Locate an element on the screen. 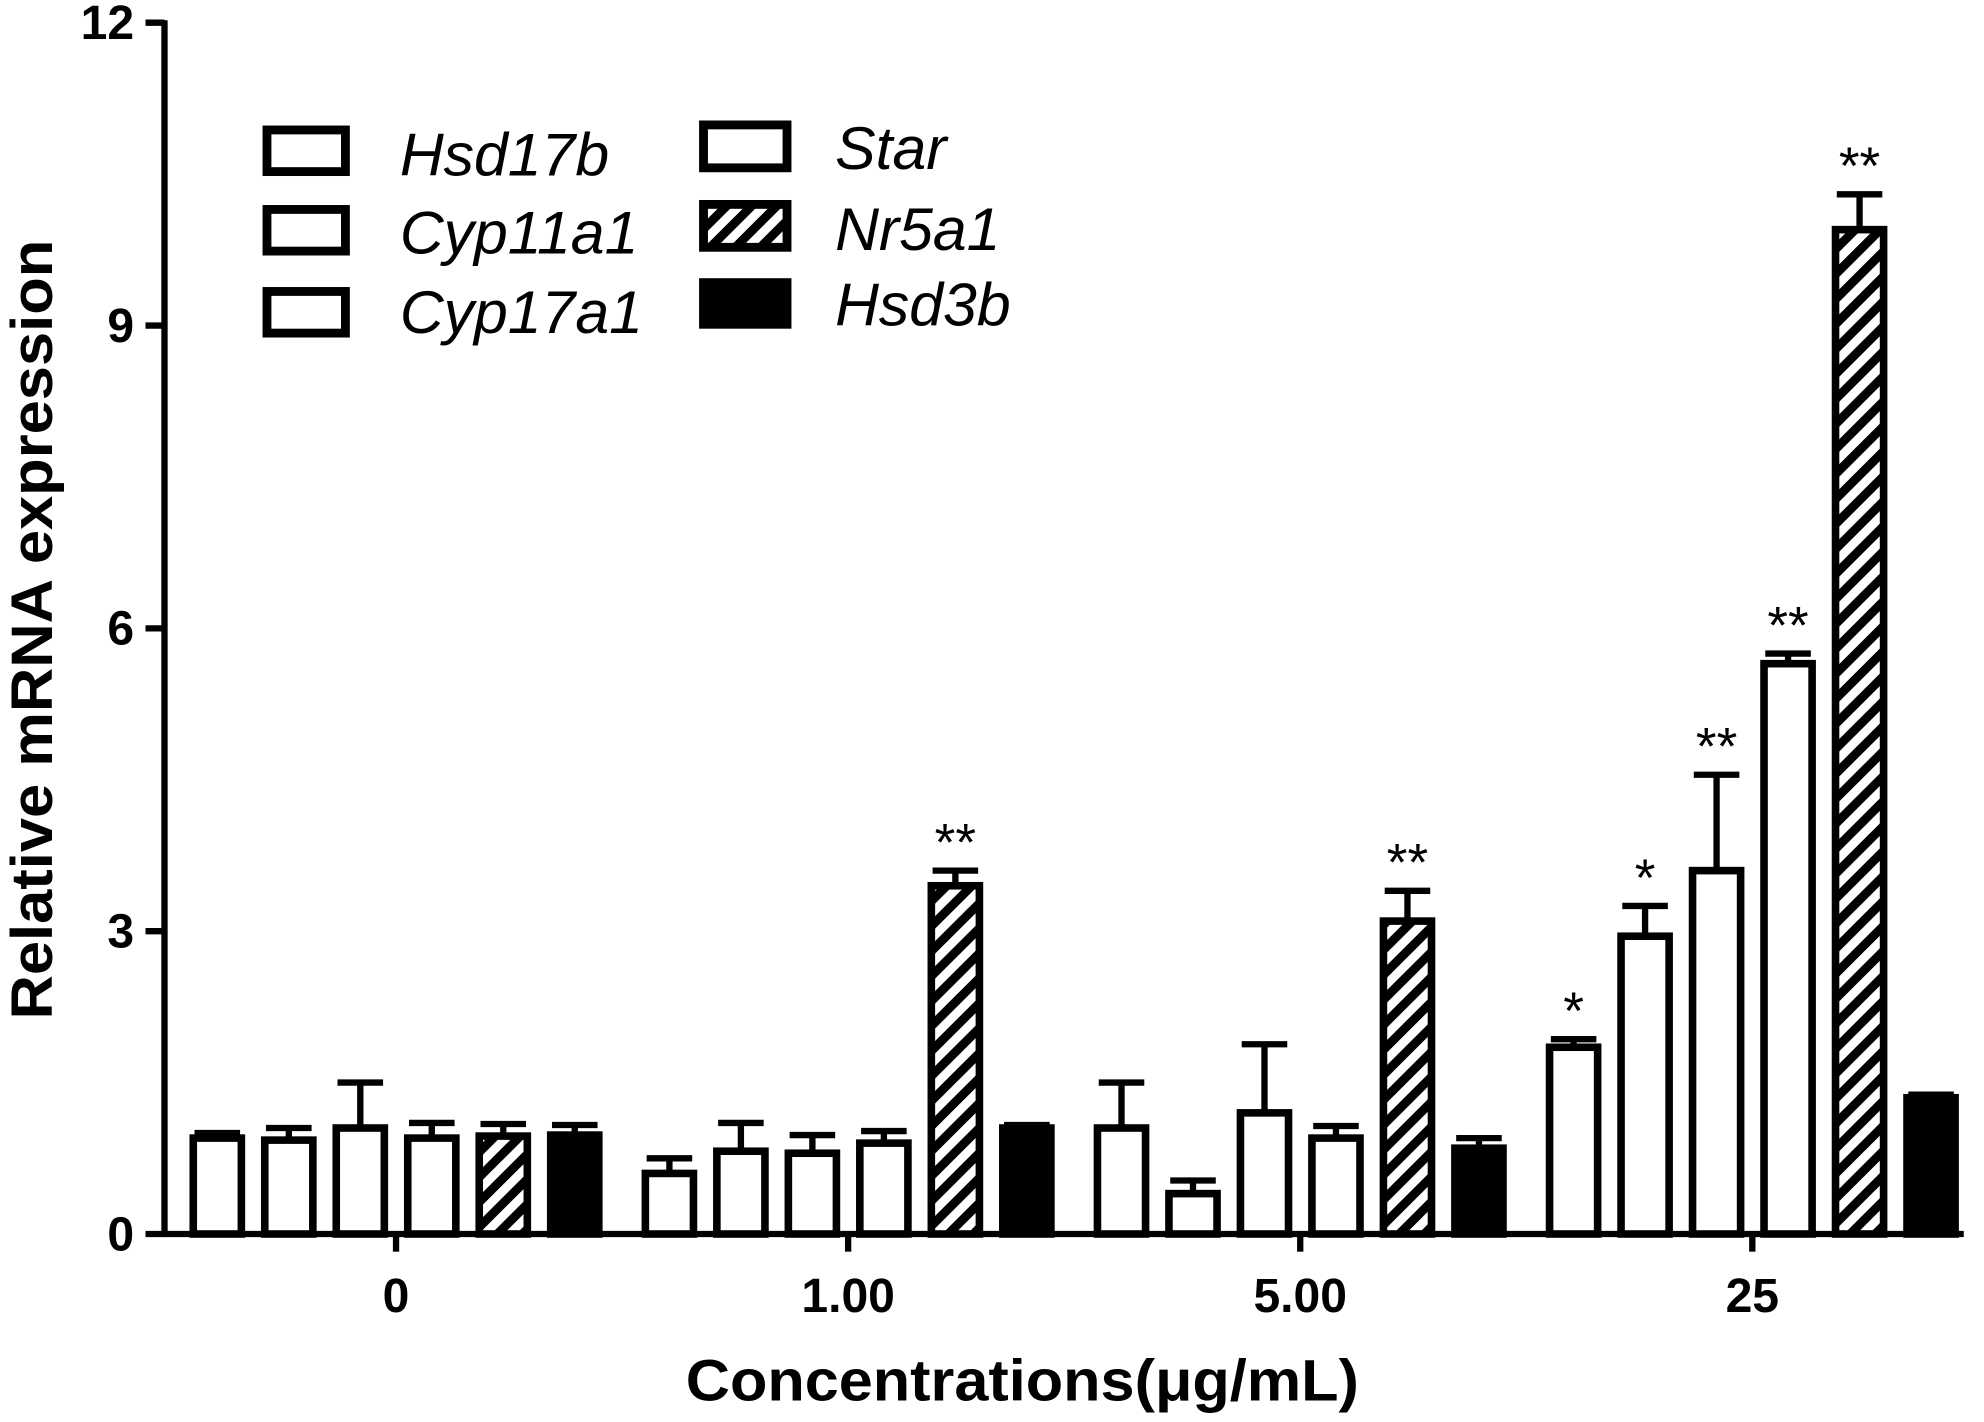  legend-item-star: Star is located at coordinates (824, 148).